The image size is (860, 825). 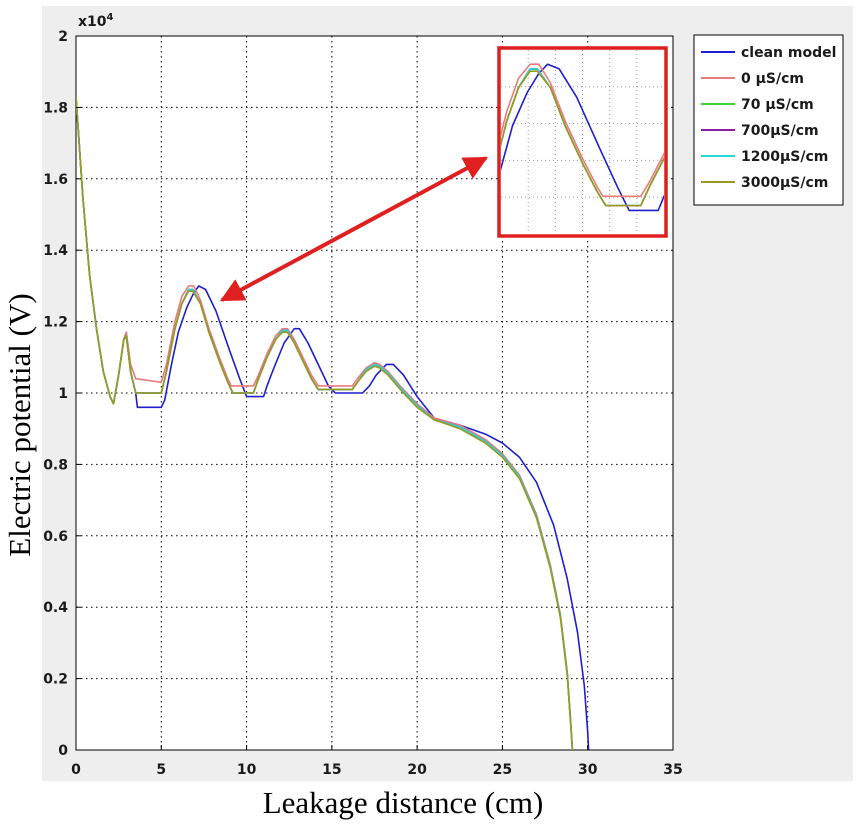 I want to click on x-tick-label: 25, so click(x=502, y=770).